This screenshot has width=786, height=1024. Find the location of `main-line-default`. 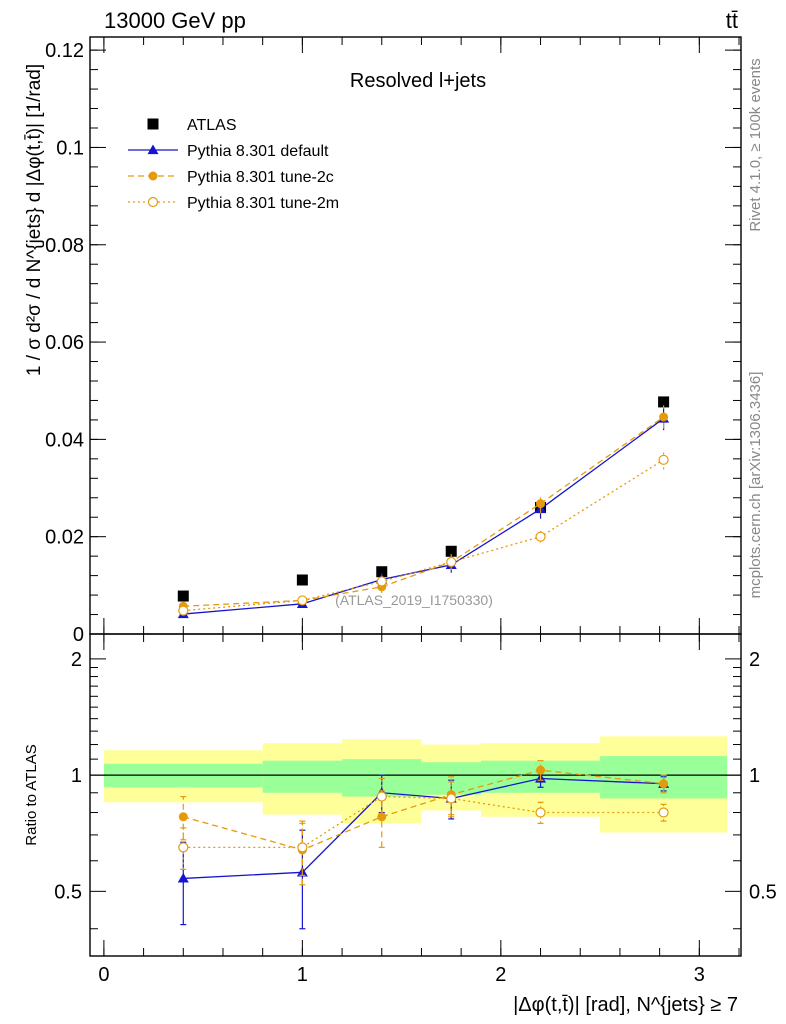

main-line-default is located at coordinates (423, 516).